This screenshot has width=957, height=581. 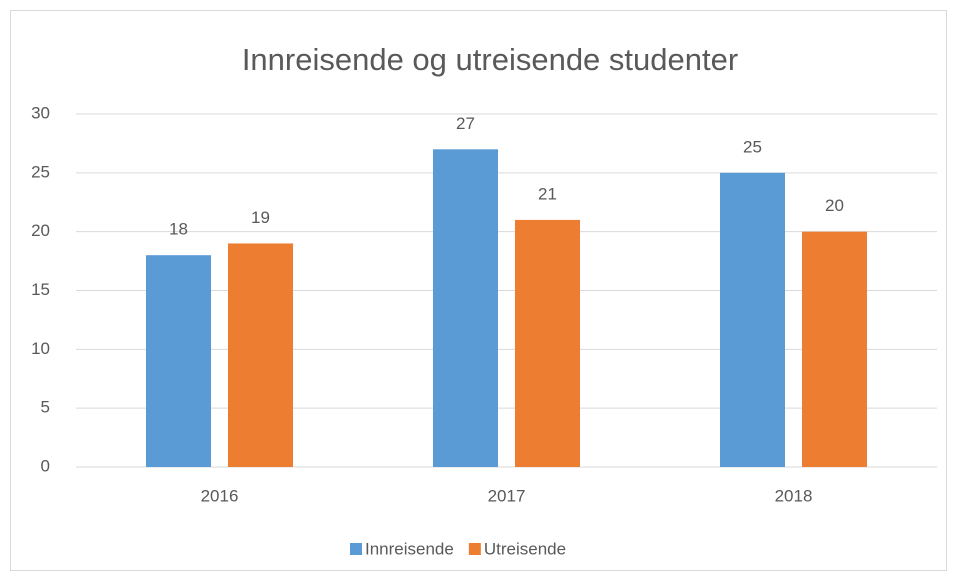 I want to click on y-tick-label: 30, so click(x=40, y=112).